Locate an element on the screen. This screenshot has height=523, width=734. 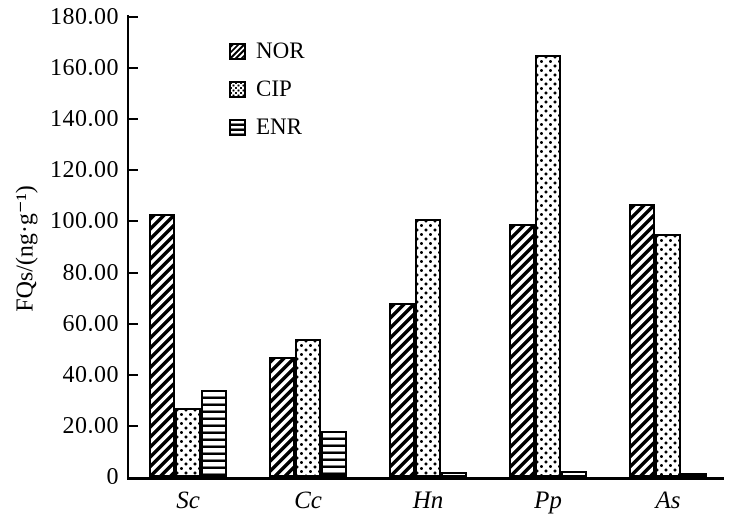
bar-cip-pp is located at coordinates (548, 266).